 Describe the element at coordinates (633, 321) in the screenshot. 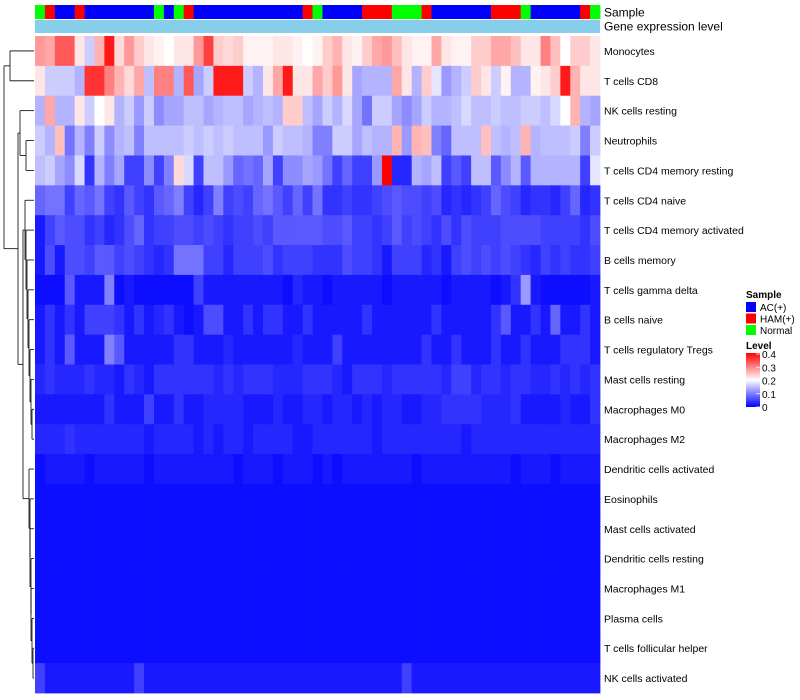

I see `row-label: B cells naive` at that location.